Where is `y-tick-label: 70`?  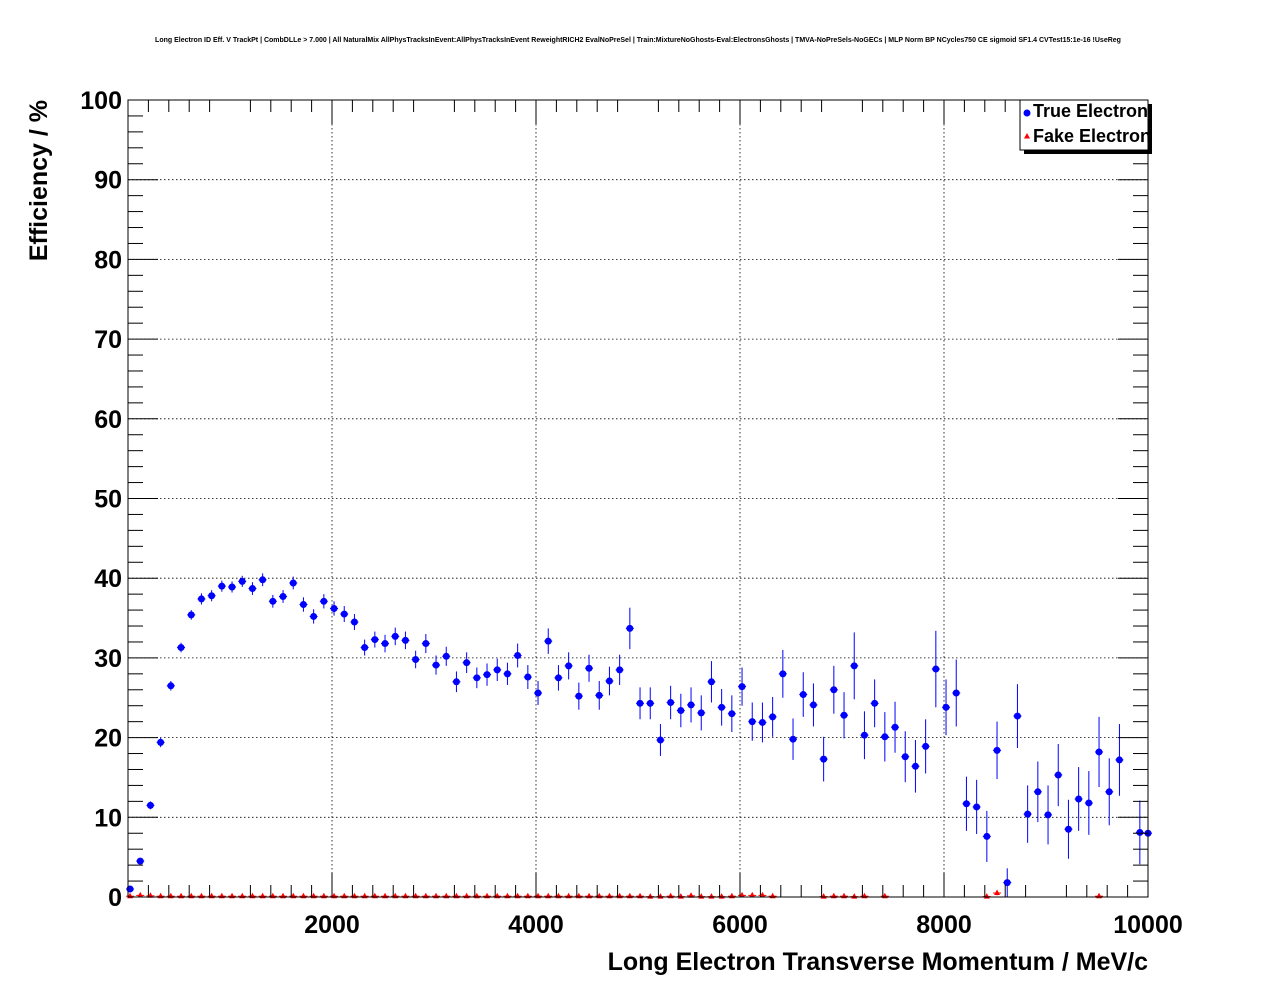
y-tick-label: 70 is located at coordinates (108, 340).